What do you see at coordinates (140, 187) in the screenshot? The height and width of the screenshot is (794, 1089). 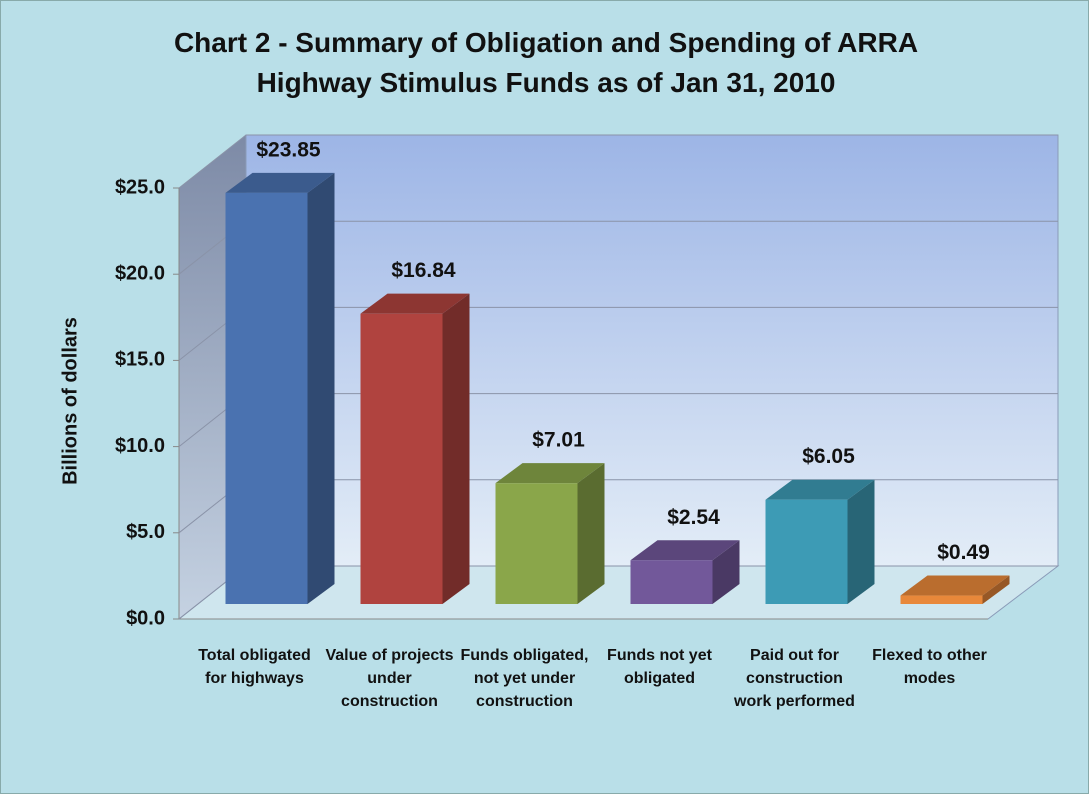 I see `y-tick-label: $25.0` at bounding box center [140, 187].